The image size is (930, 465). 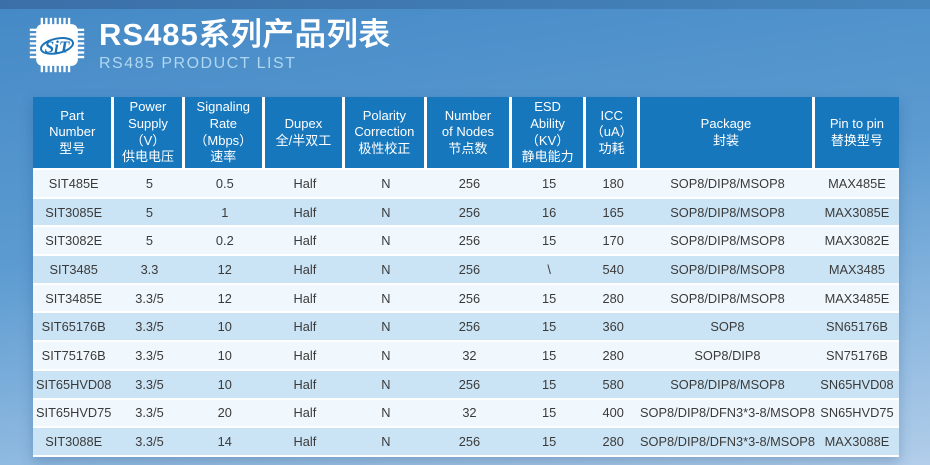 I want to click on brand-header: SiT RS485系列产品列表 RS485 PRODUCT LIST, so click(x=209, y=45).